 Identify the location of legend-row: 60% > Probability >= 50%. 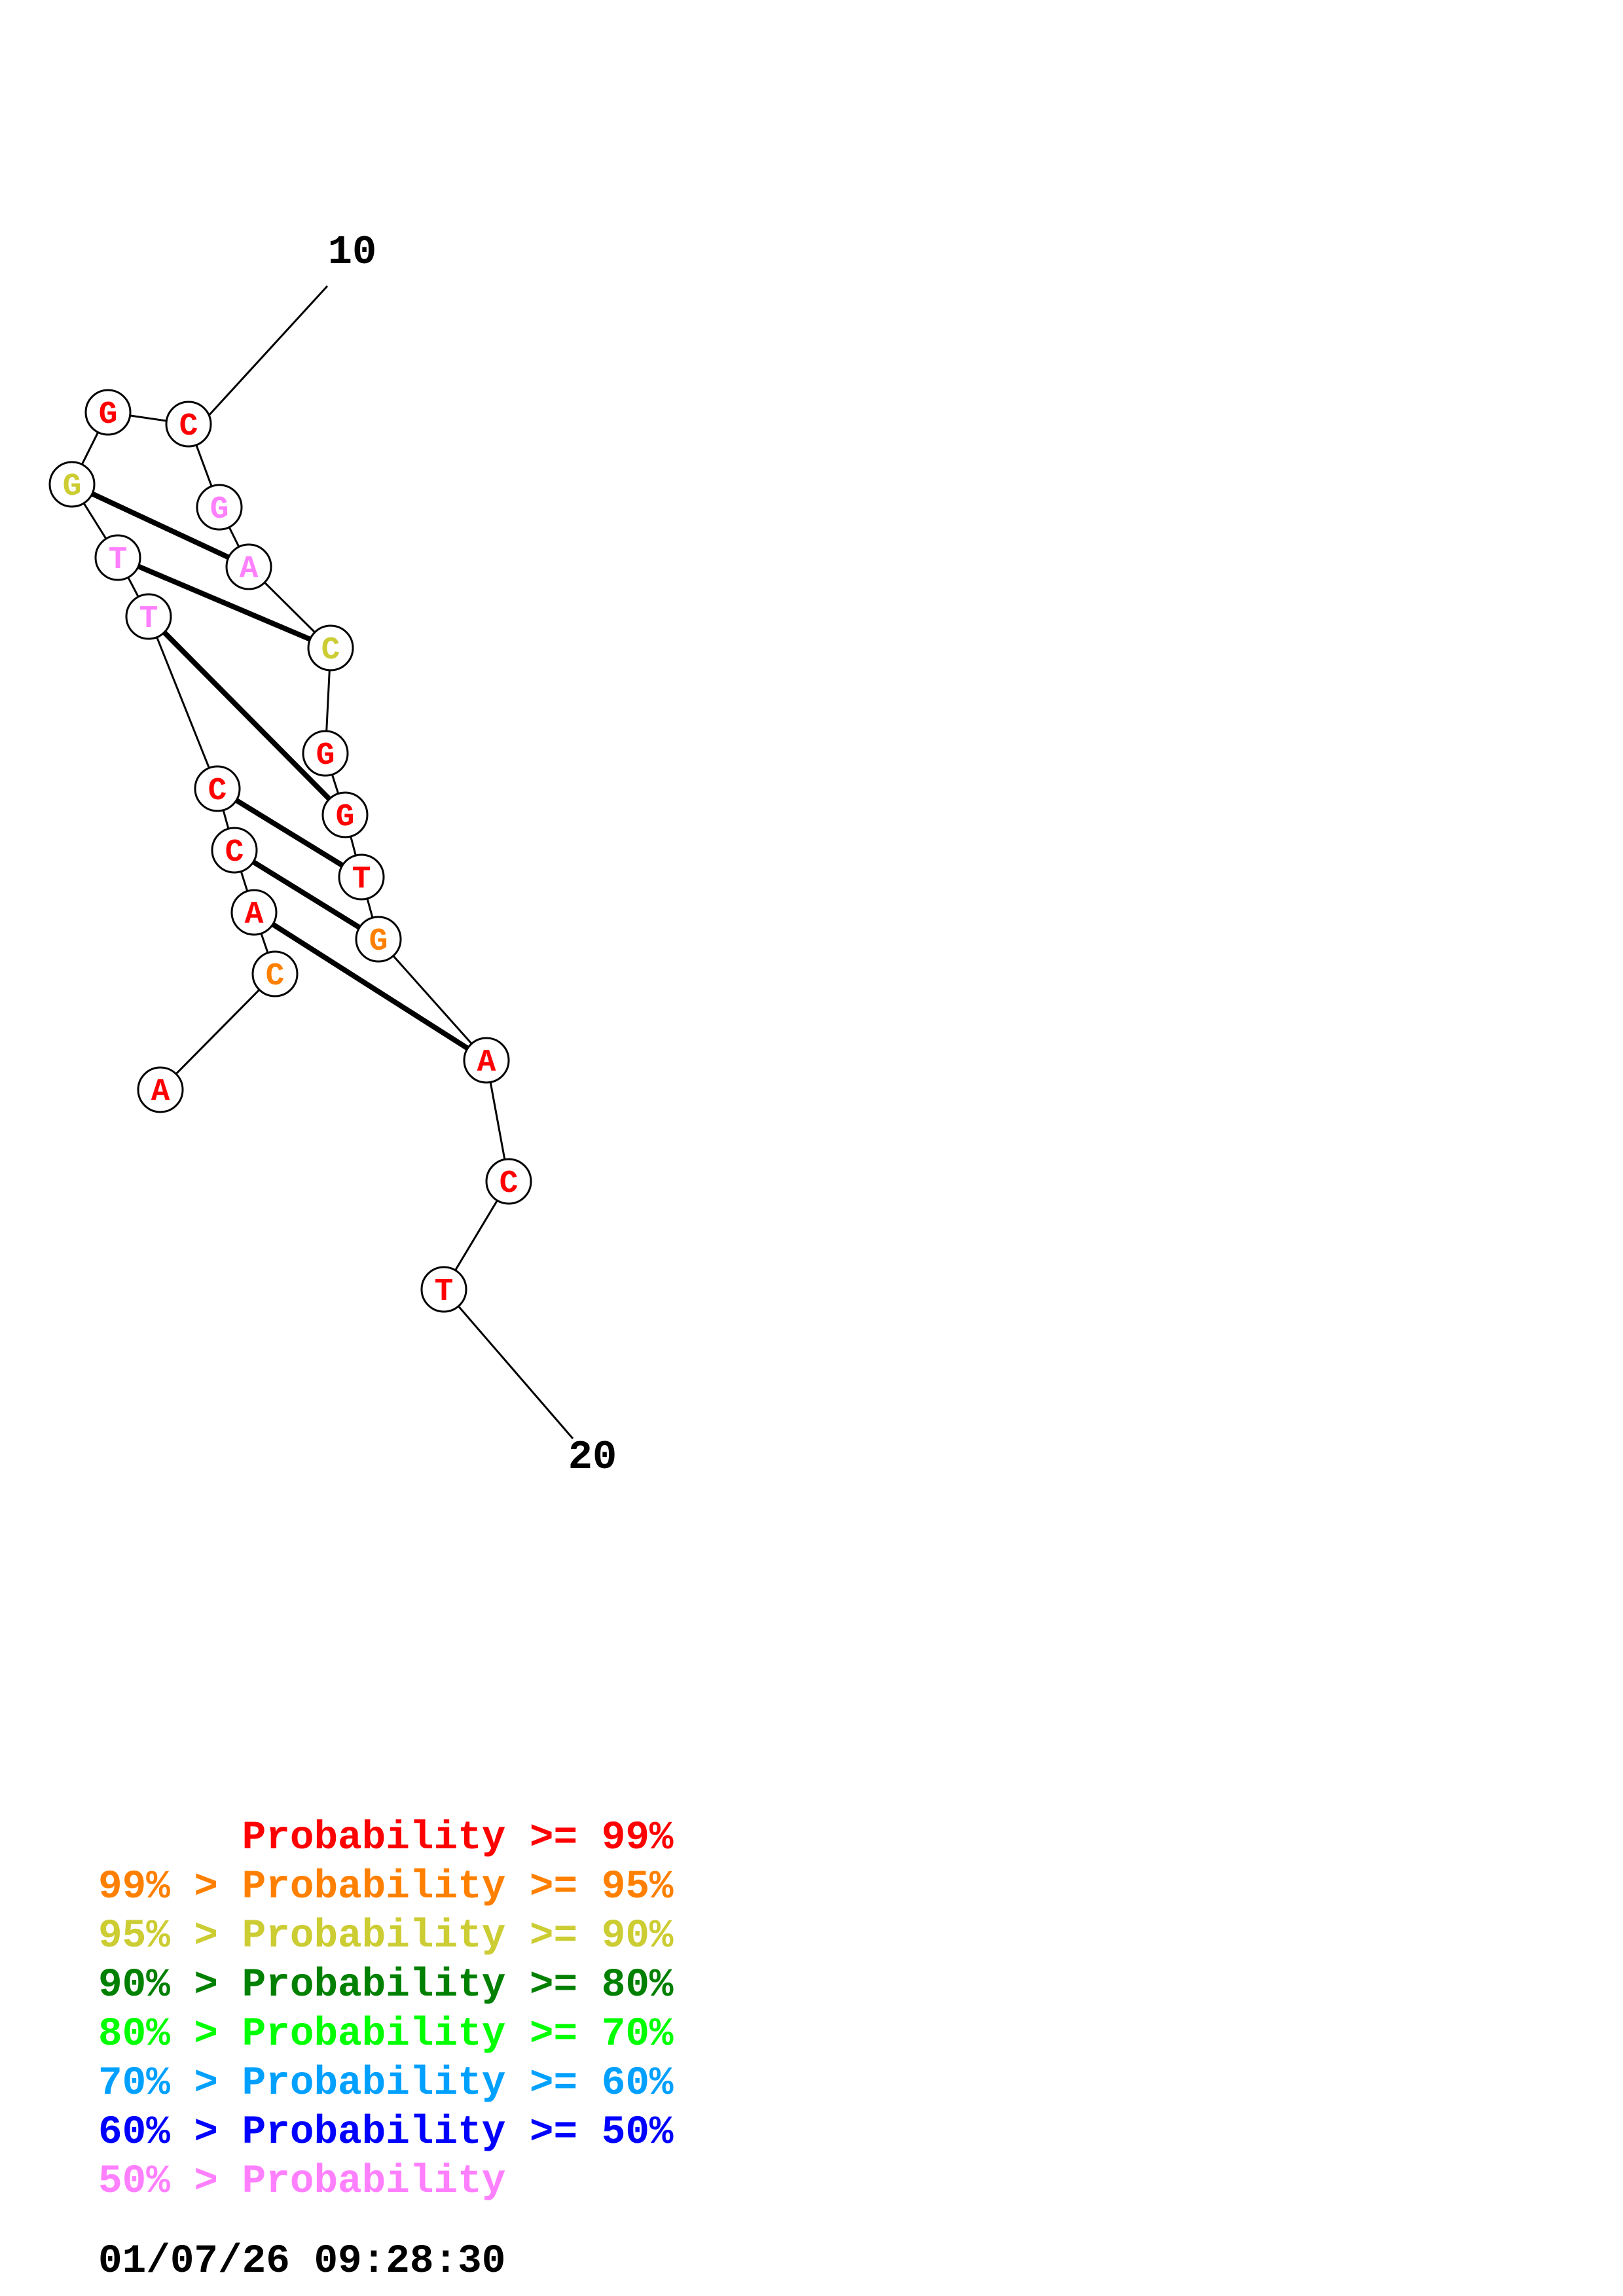
(386, 2132).